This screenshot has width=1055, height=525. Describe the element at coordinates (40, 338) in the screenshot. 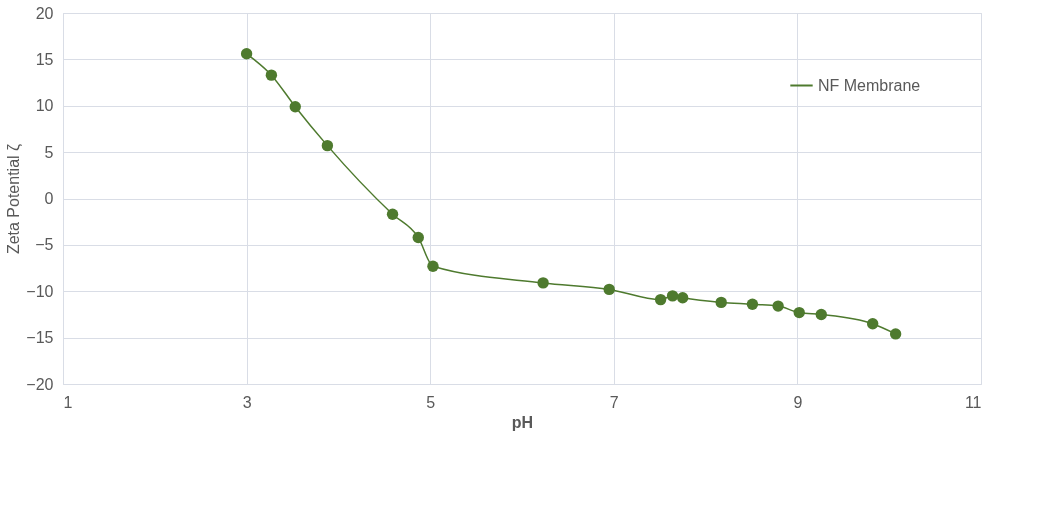

I see `y-tick-label: −15` at that location.